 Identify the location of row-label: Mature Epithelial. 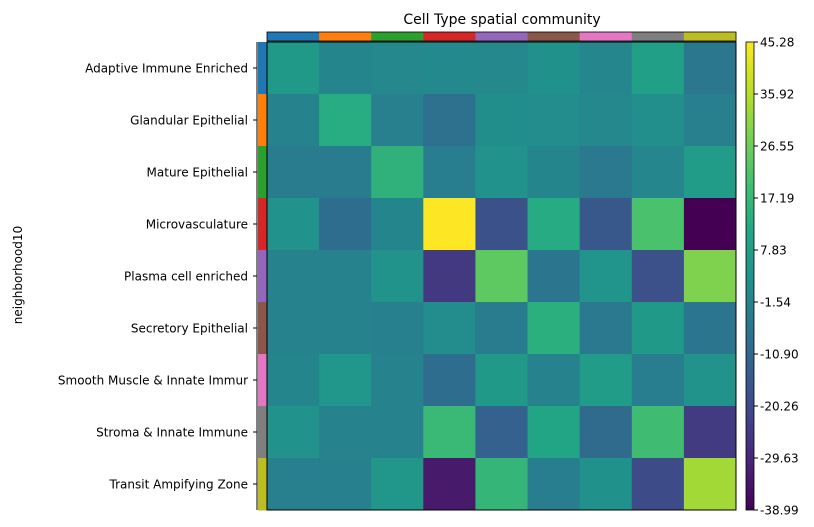
(197, 173).